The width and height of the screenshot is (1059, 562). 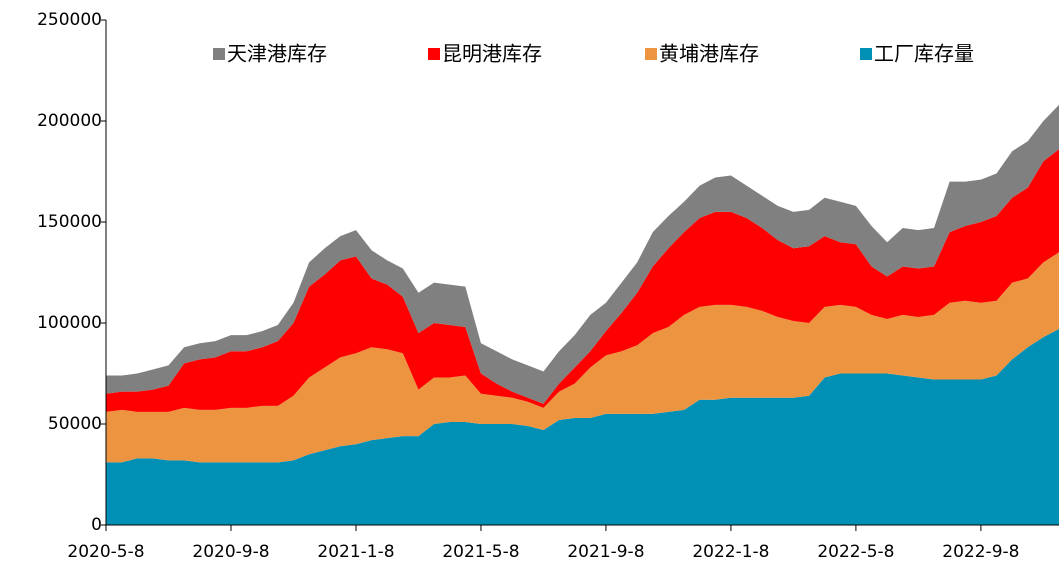 I want to click on y-tick-label: 100000, so click(x=69, y=323).